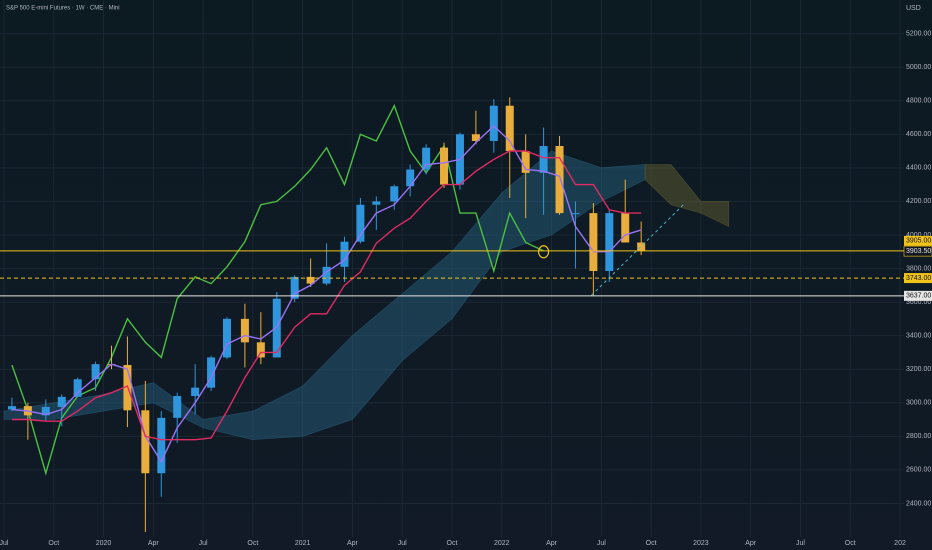  Describe the element at coordinates (543, 252) in the screenshot. I see `marker-circle` at that location.